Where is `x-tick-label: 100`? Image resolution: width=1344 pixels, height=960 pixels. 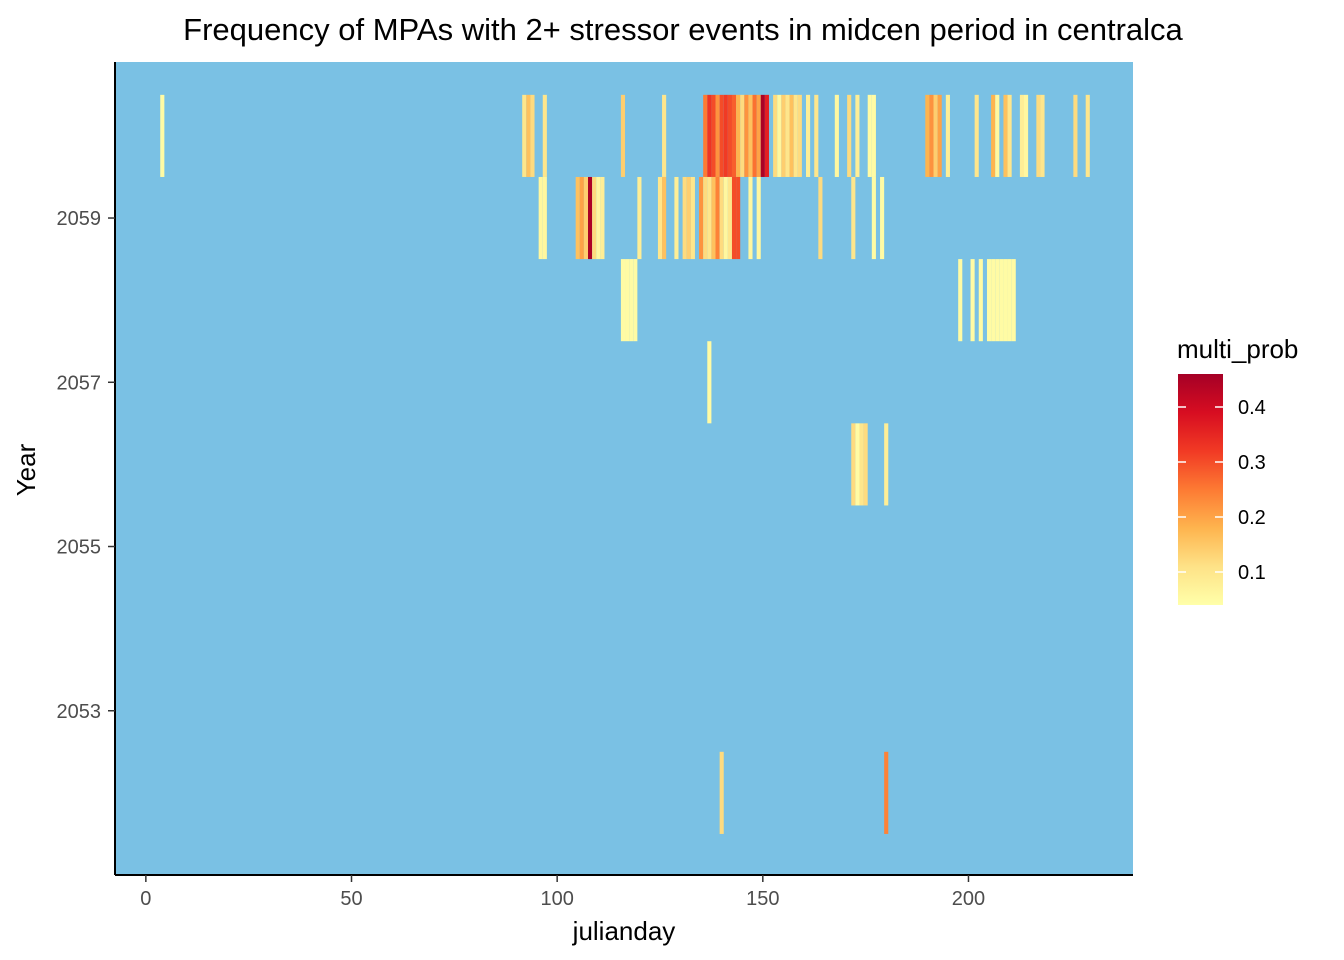
x-tick-label: 100 is located at coordinates (556, 899).